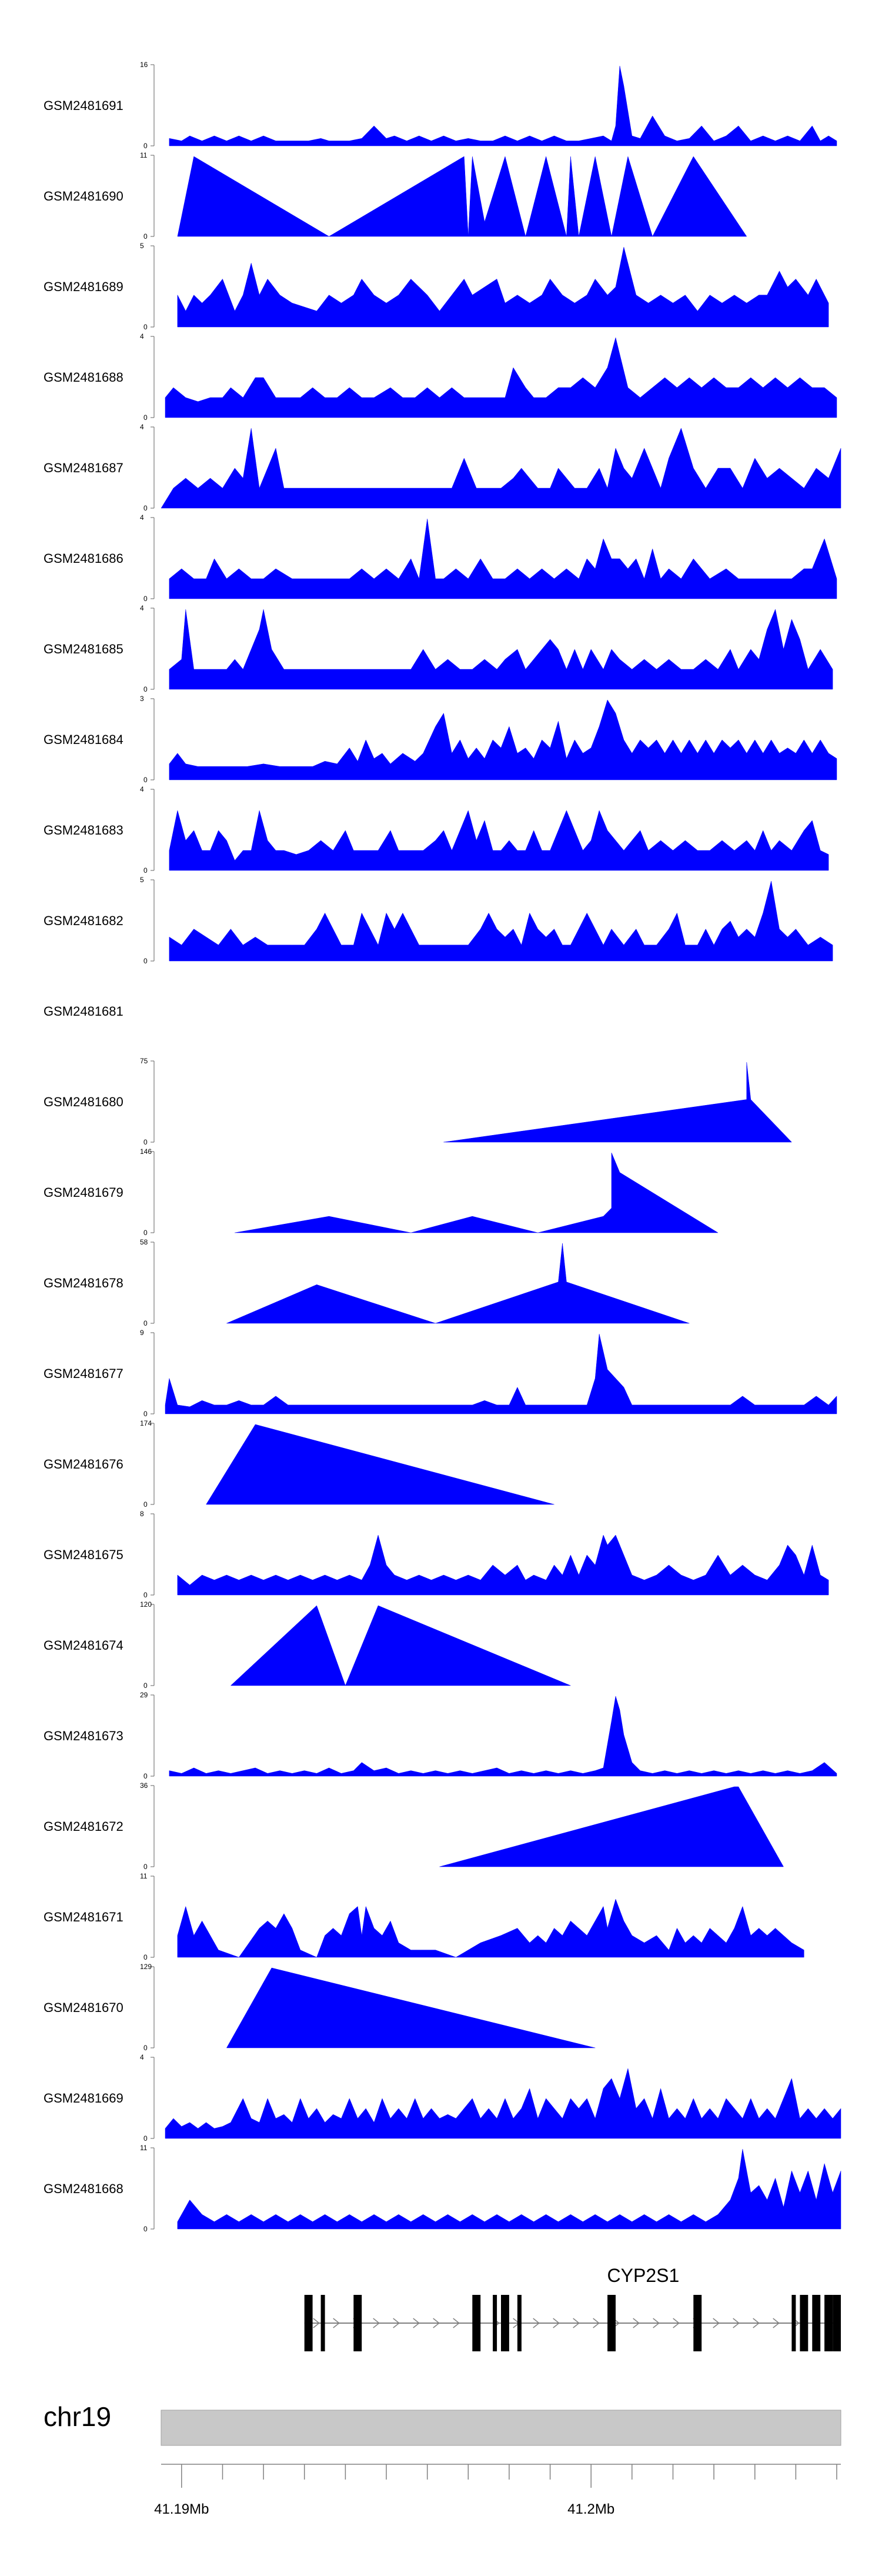 This screenshot has height=2576, width=882. I want to click on track-label: GSM2481674, so click(83, 1645).